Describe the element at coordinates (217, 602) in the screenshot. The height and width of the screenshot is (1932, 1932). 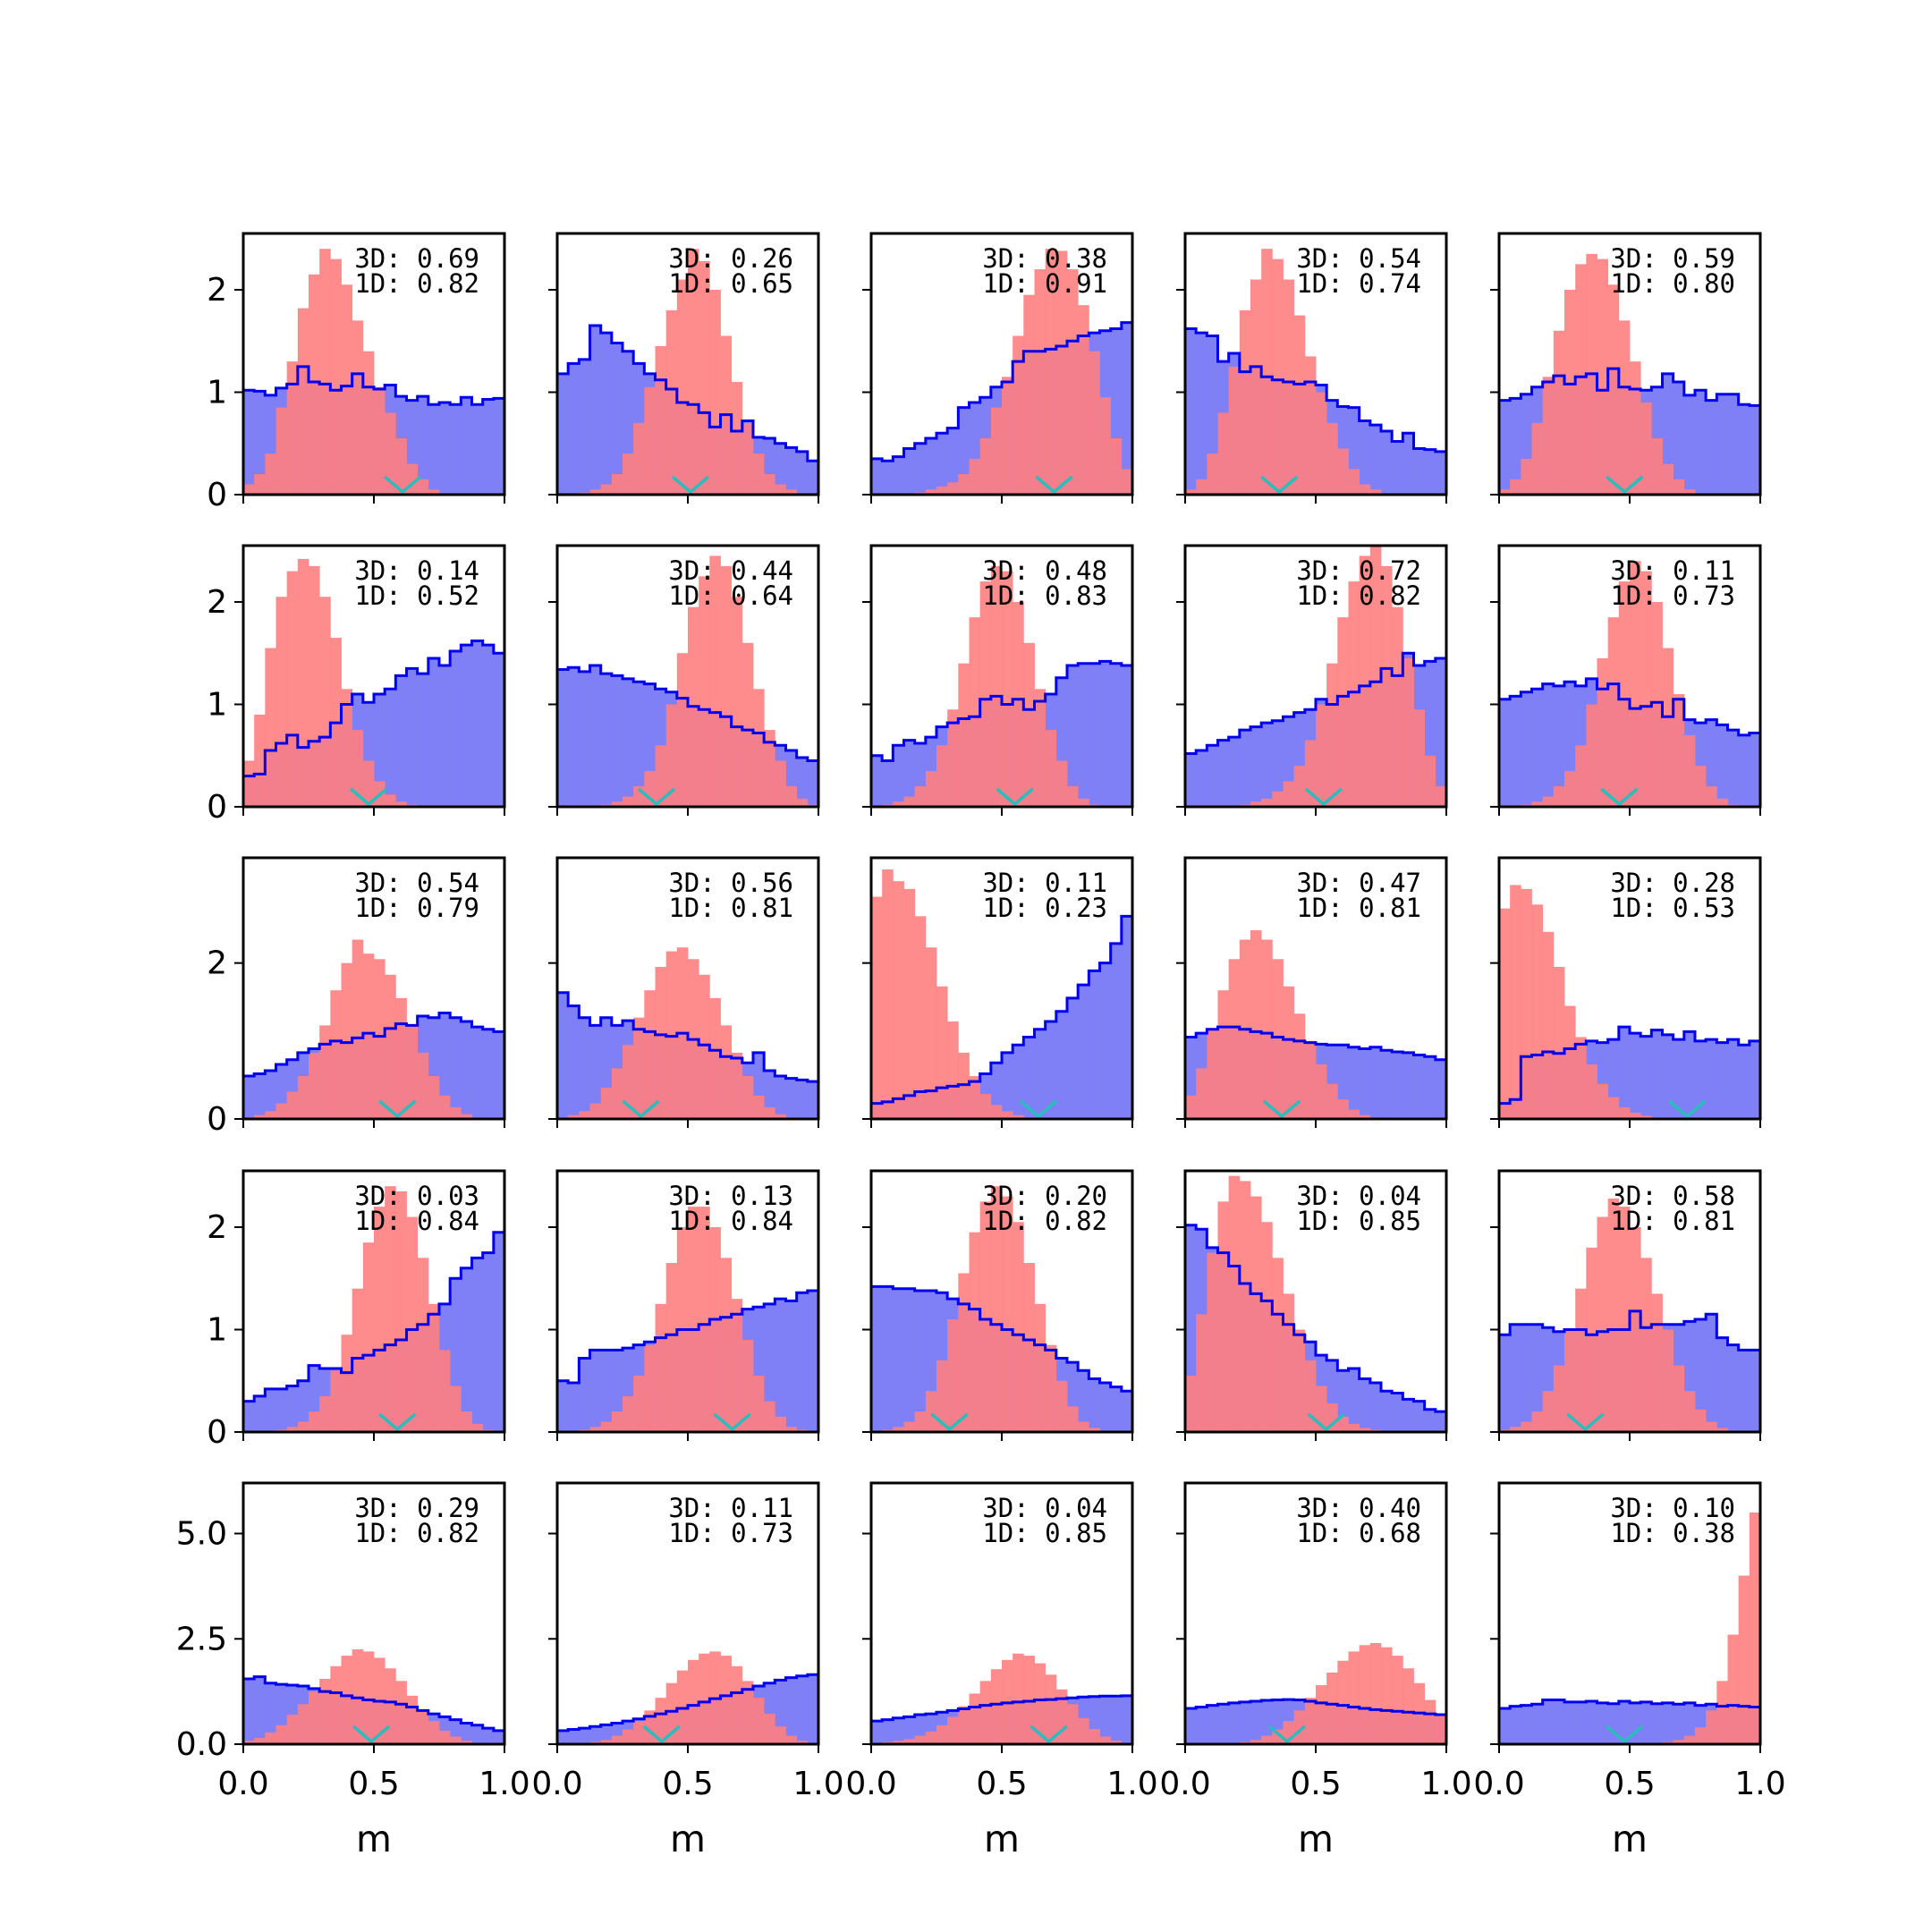
I see `y-tick-label: 2` at that location.